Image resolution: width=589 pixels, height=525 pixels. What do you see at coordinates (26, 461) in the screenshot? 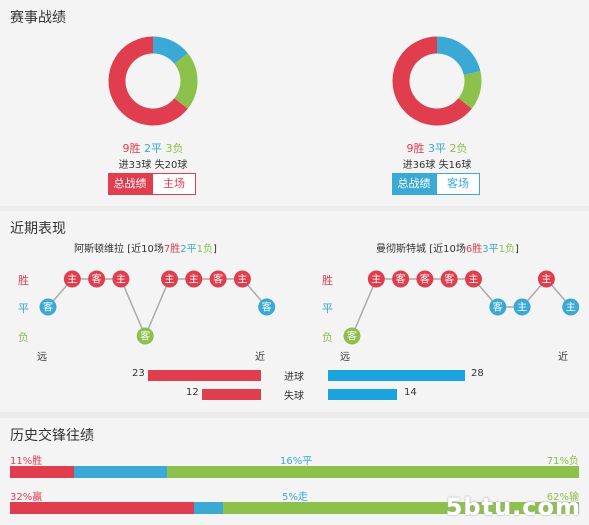
I see `h2h-win-label: 11%胜` at bounding box center [26, 461].